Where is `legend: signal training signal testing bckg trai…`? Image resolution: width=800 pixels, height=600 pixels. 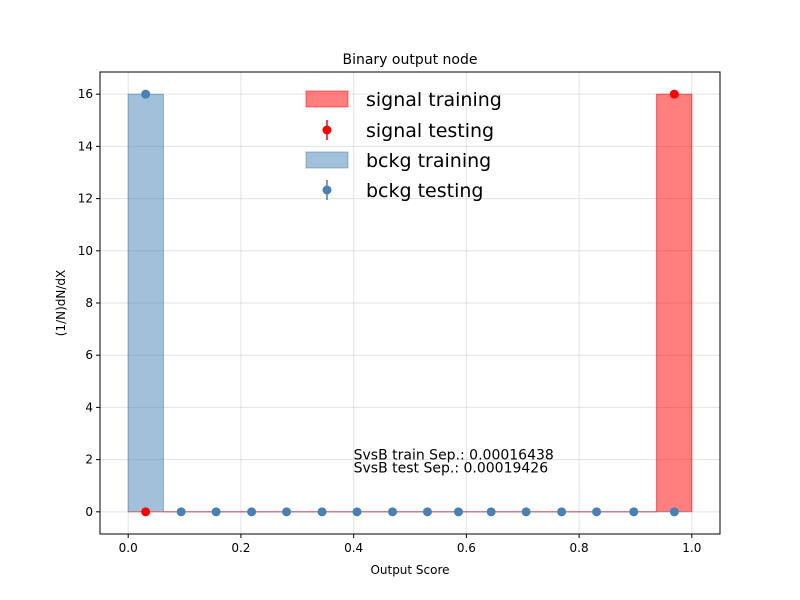
legend: signal training signal testing bckg trai… is located at coordinates (403, 145).